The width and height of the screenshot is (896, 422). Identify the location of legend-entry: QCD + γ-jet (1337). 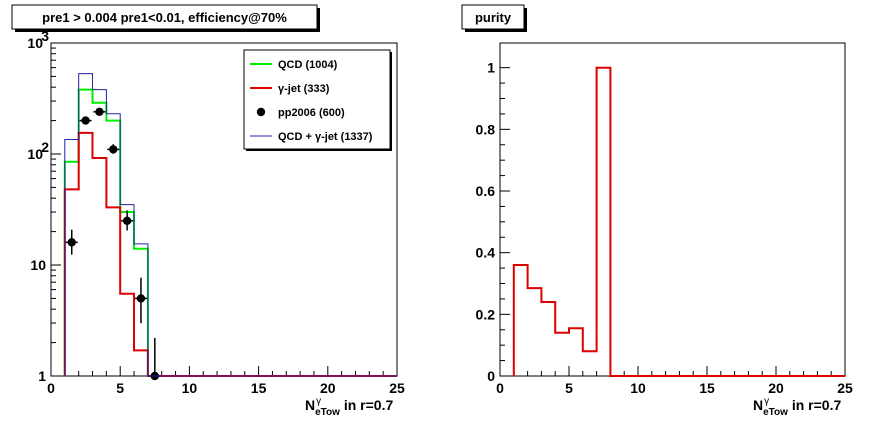
(325, 137).